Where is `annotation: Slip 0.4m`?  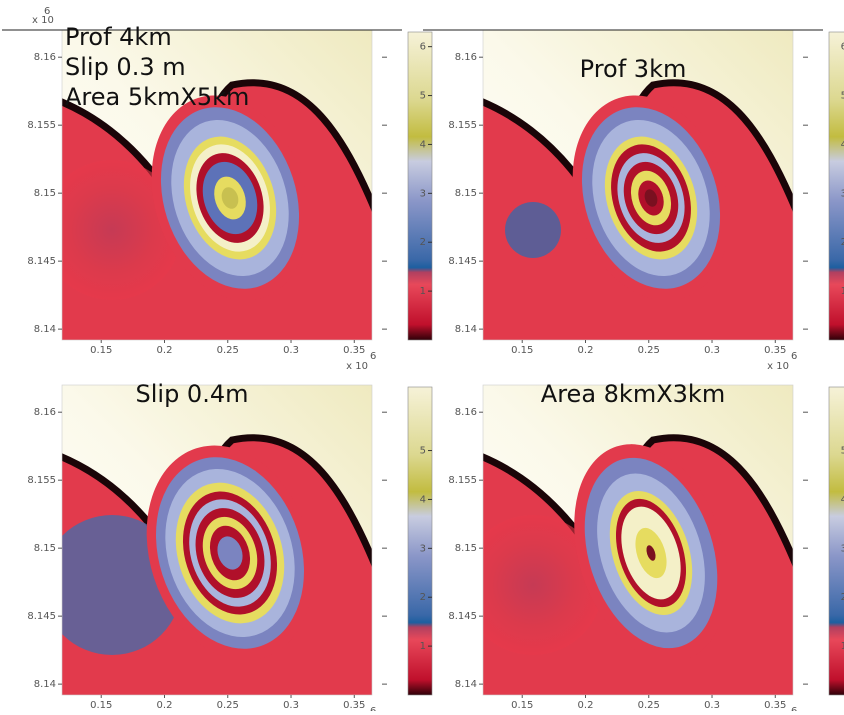 annotation: Slip 0.4m is located at coordinates (192, 394).